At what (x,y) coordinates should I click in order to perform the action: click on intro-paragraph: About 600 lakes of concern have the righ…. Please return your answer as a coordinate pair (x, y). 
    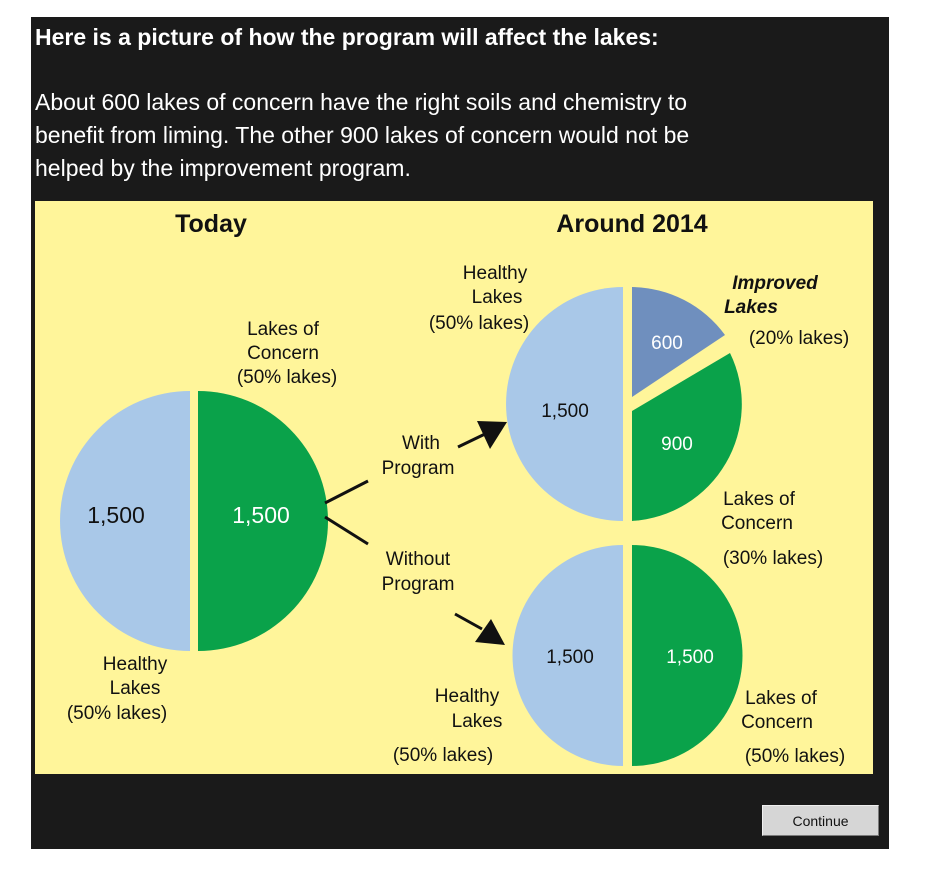
    Looking at the image, I should click on (445, 135).